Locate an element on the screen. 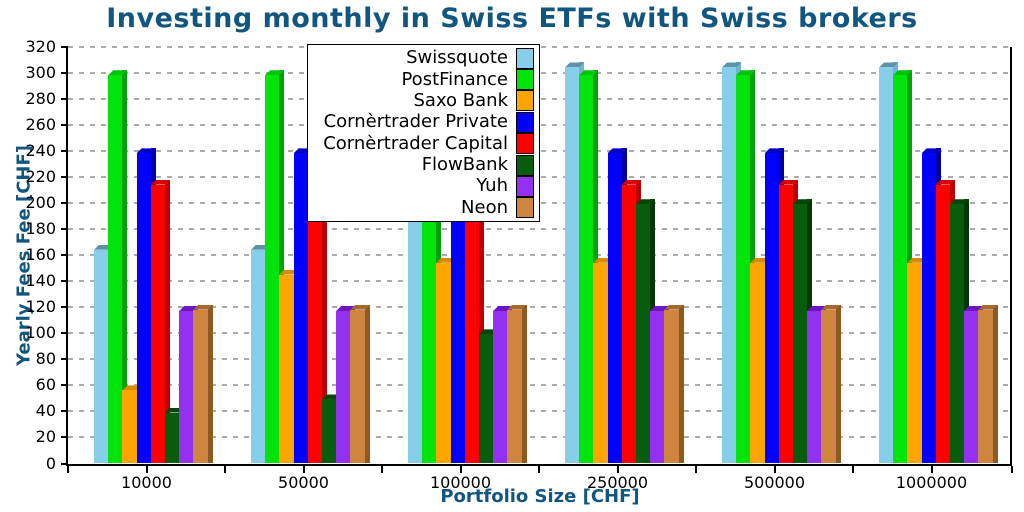 This screenshot has height=512, width=1024. y-tick-label-300: 300 is located at coordinates (40, 72).